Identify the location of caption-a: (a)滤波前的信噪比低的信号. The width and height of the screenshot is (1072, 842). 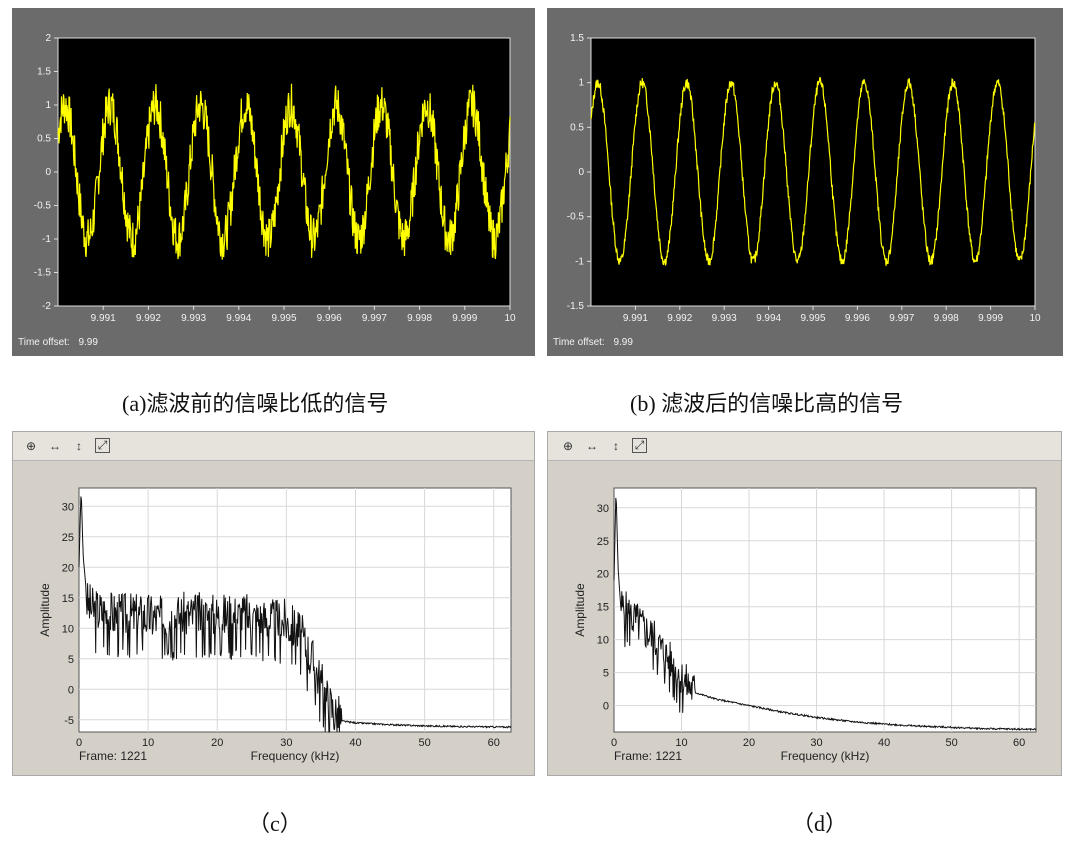
(255, 403).